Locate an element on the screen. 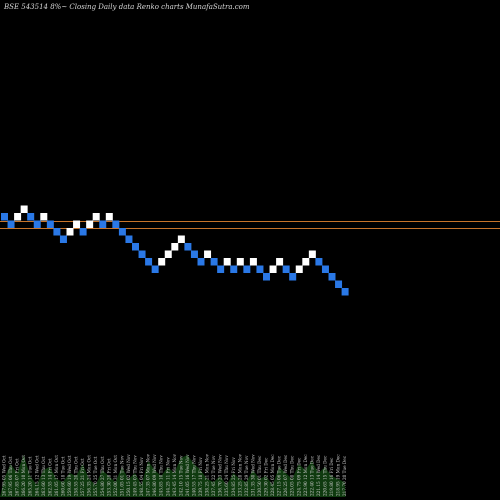 This screenshot has height=500, width=500. volume-label: 234.85 25 Fri Nov is located at coordinates (233, 476).